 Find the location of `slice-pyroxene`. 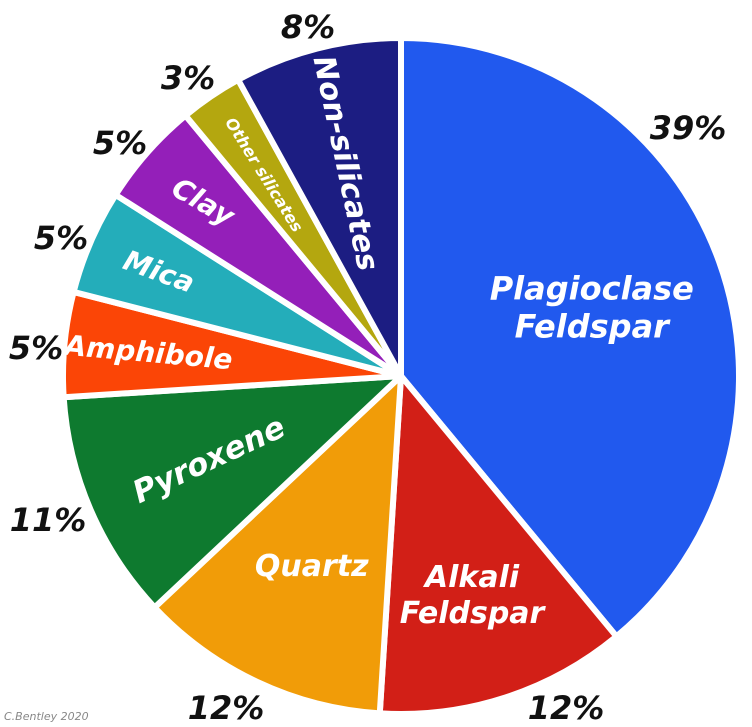

slice-pyroxene is located at coordinates (232, 492).